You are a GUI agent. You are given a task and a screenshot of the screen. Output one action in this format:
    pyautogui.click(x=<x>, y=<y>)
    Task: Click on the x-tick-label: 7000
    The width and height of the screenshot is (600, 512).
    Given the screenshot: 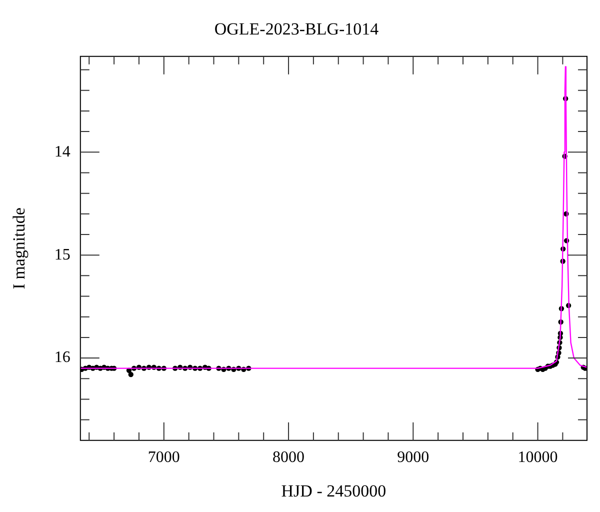 What is the action you would take?
    pyautogui.click(x=164, y=457)
    